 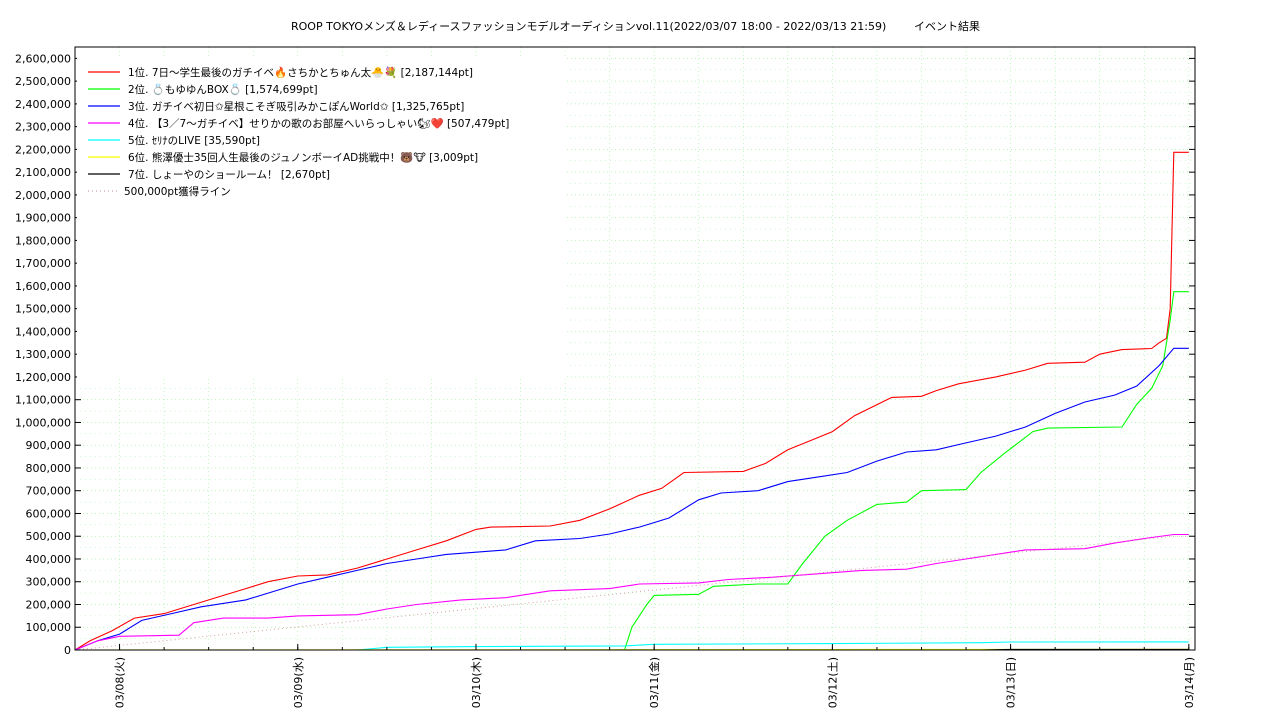 What do you see at coordinates (832, 682) in the screenshot?
I see `x-tick-label: 03/12(土)` at bounding box center [832, 682].